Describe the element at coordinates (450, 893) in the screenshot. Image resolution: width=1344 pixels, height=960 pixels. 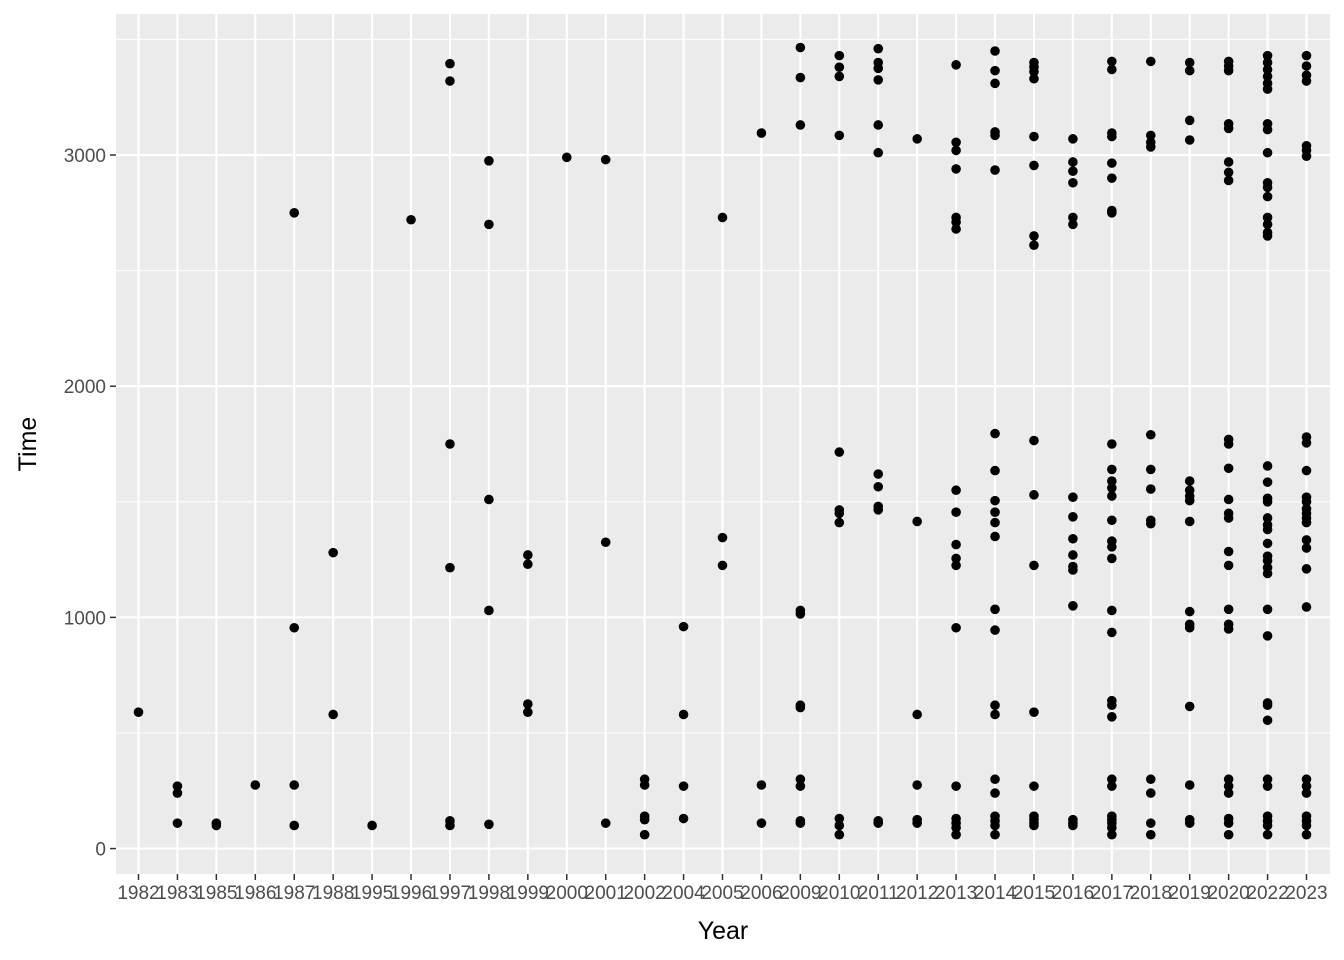
I see `x-tick-label: 1997` at that location.